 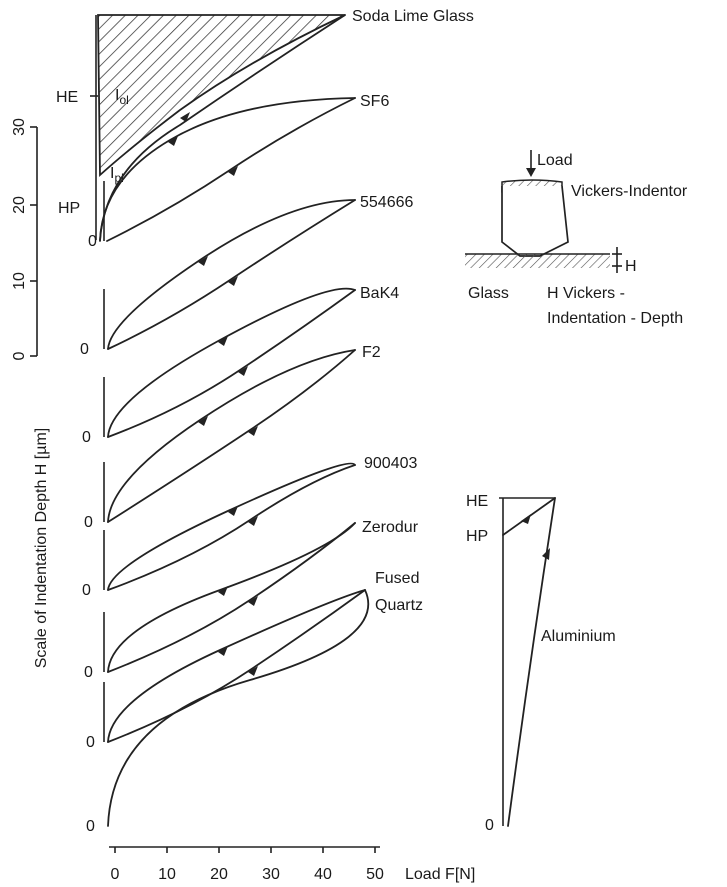 I want to click on scale-tick-20: 20, so click(x=19, y=205).